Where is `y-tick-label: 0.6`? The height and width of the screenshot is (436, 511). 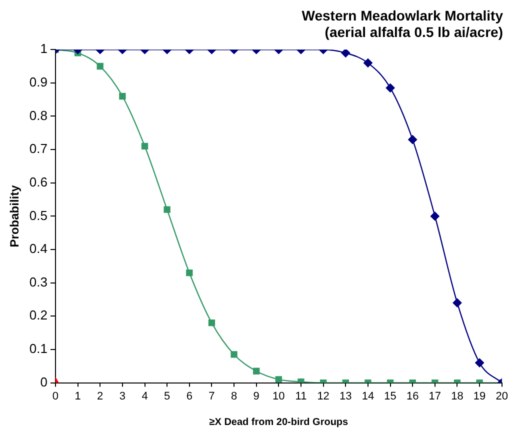
y-tick-label: 0.6 is located at coordinates (38, 182).